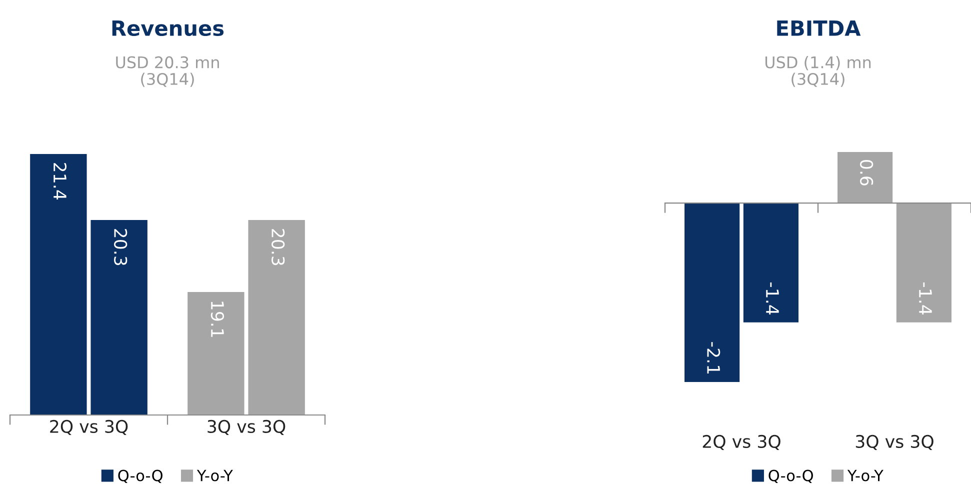 This screenshot has height=498, width=971. I want to click on chart-subtitle: USD (1.4) mn (3Q14), so click(818, 71).